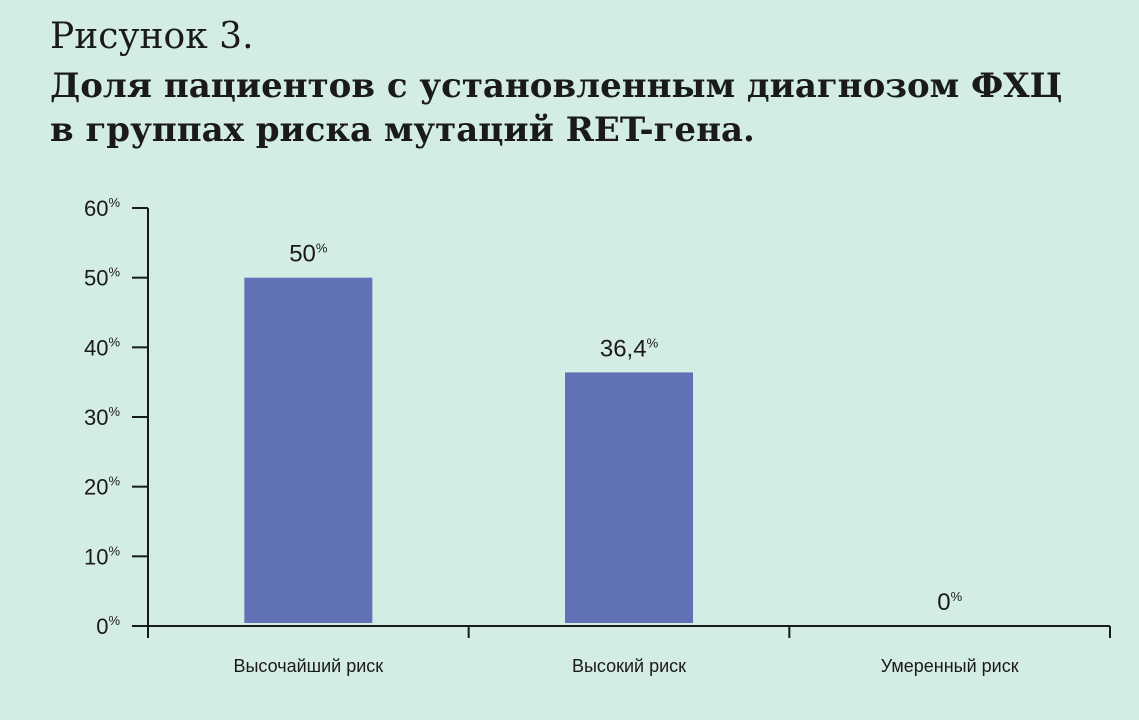  Describe the element at coordinates (102, 278) in the screenshot. I see `y-tick-label: 50%` at that location.